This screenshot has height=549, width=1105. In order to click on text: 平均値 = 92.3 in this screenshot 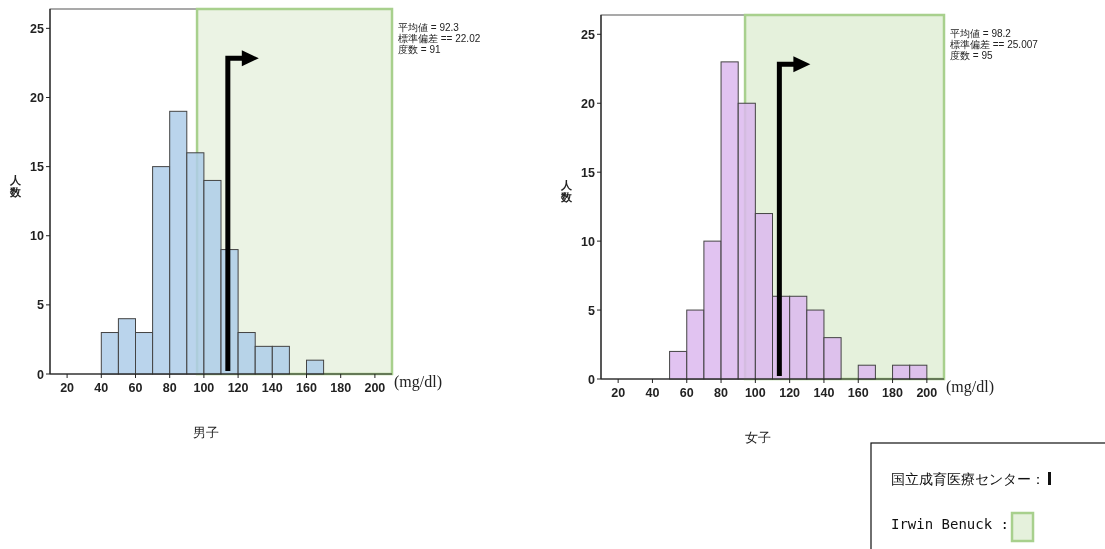, I will do `click(429, 27)`.